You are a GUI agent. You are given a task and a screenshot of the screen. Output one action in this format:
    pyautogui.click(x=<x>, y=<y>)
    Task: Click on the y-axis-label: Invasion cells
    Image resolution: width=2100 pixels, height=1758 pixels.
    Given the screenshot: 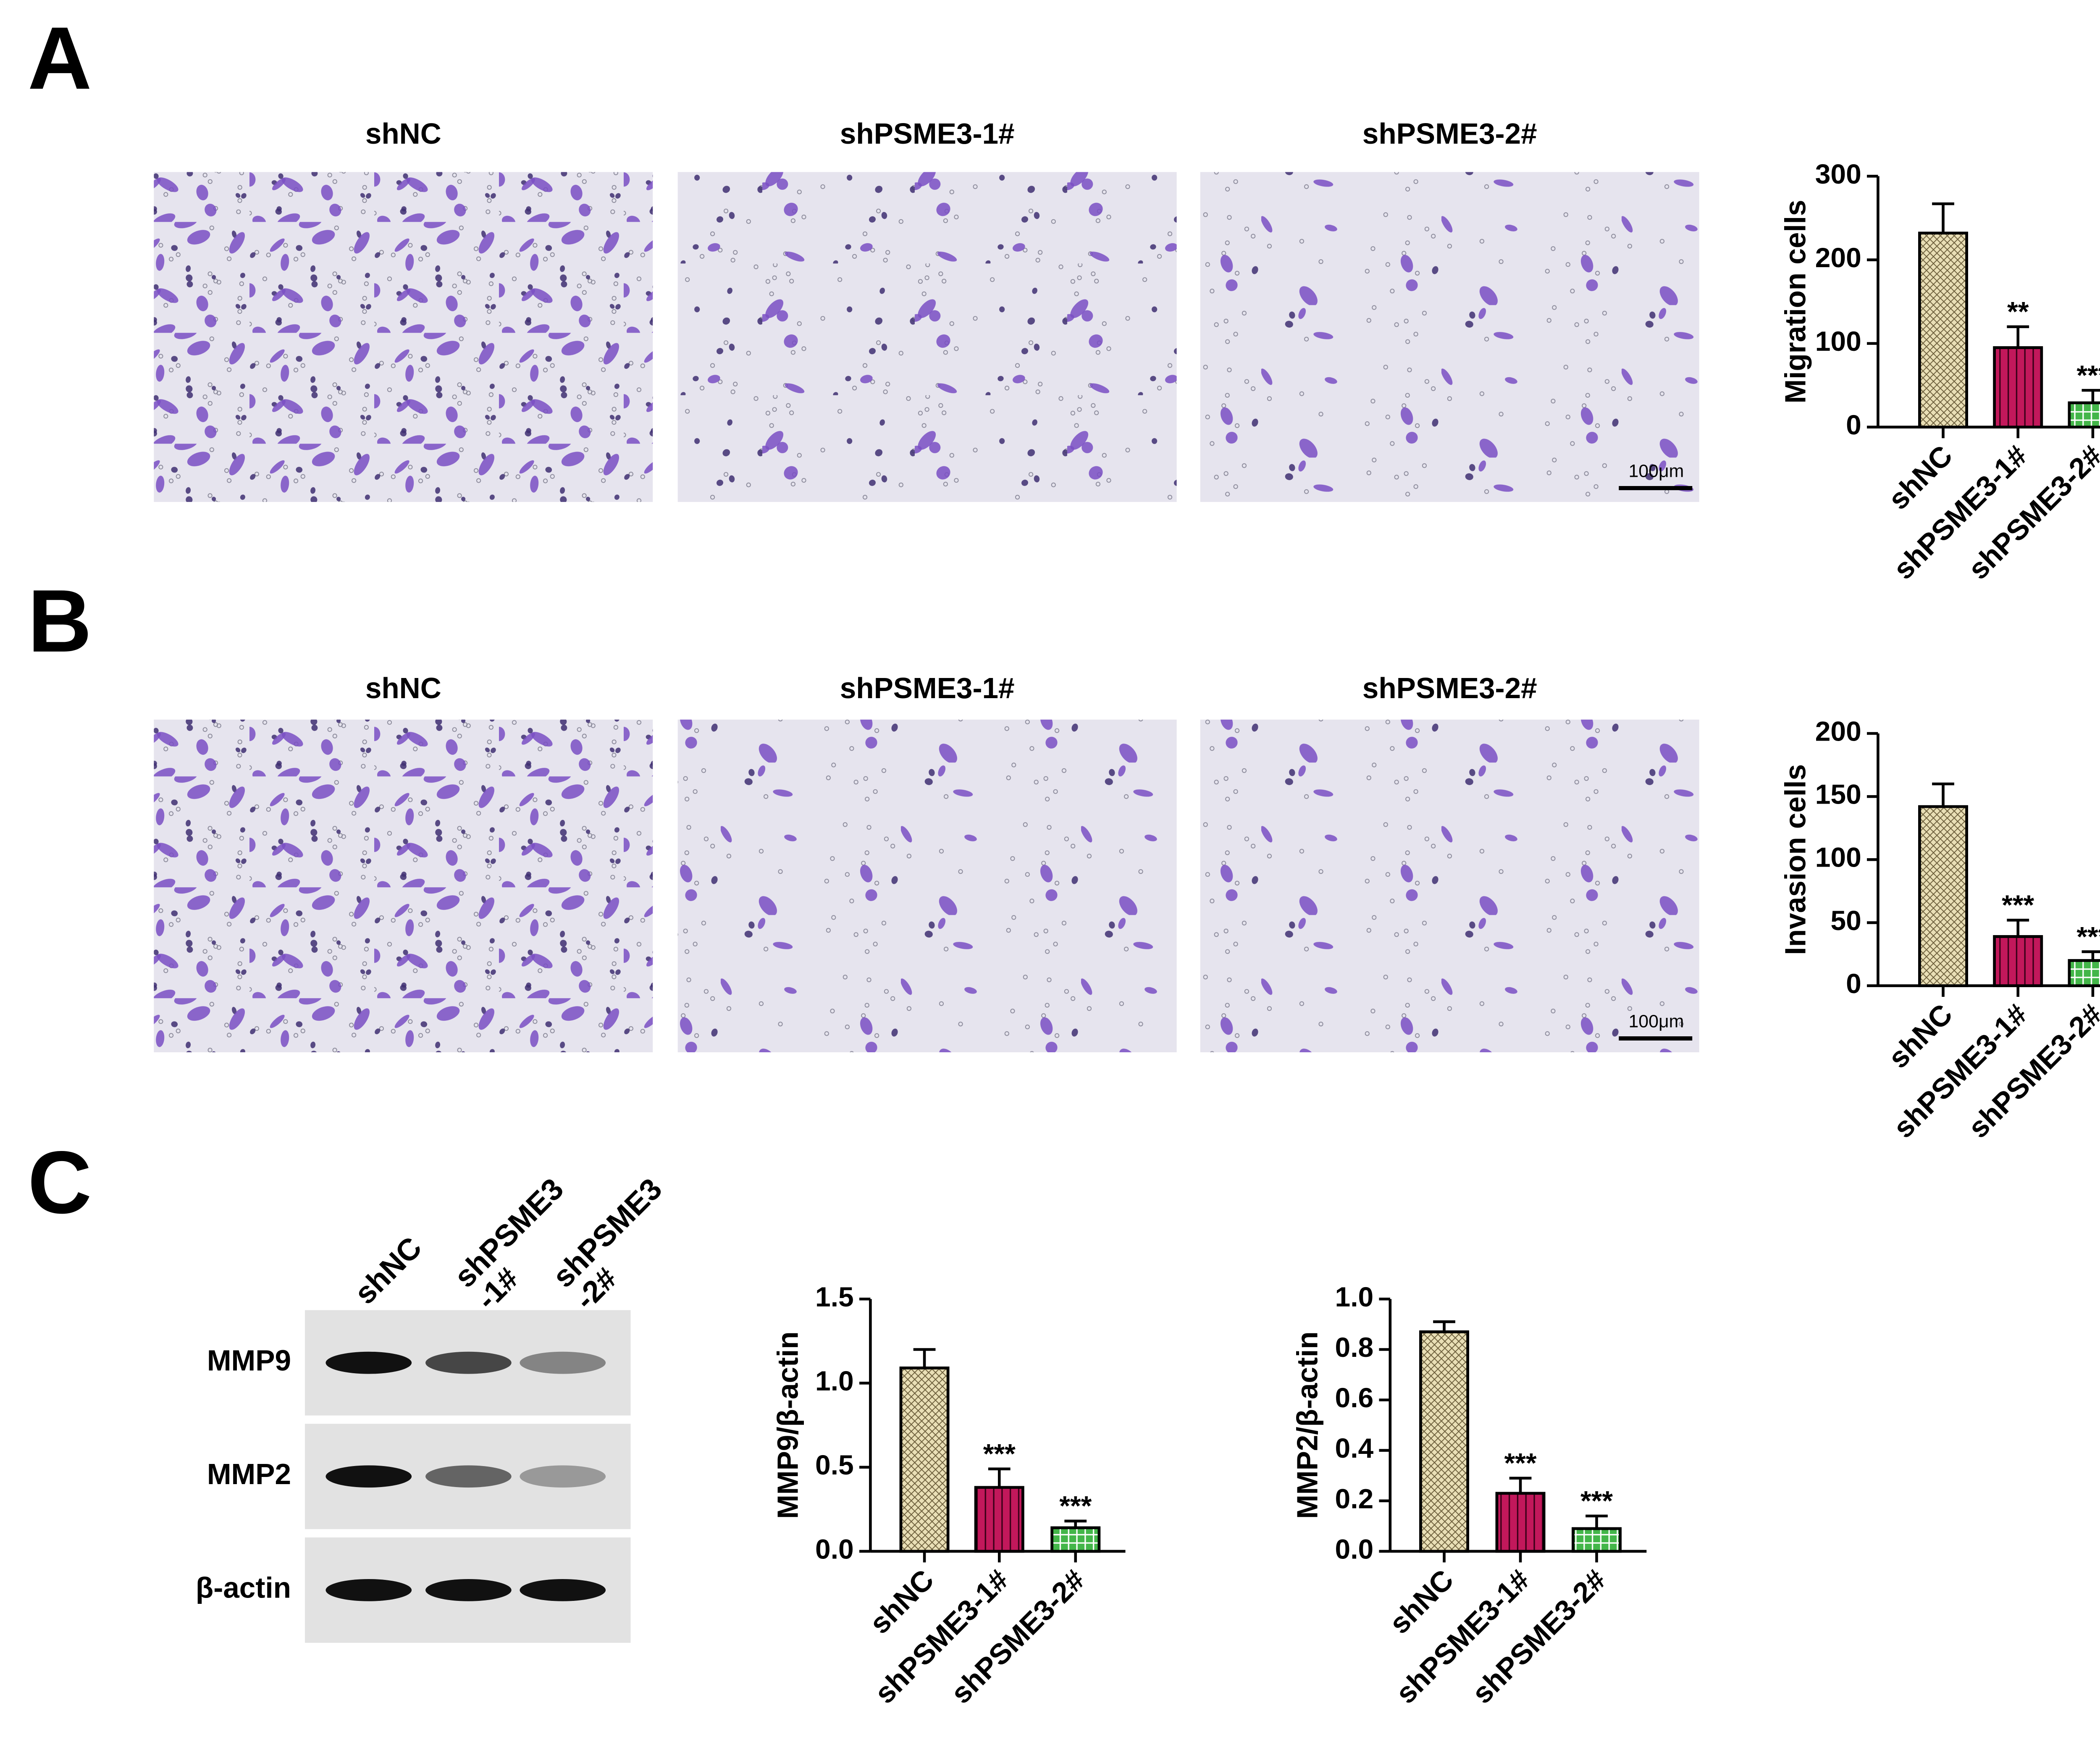 What is the action you would take?
    pyautogui.click(x=1795, y=860)
    